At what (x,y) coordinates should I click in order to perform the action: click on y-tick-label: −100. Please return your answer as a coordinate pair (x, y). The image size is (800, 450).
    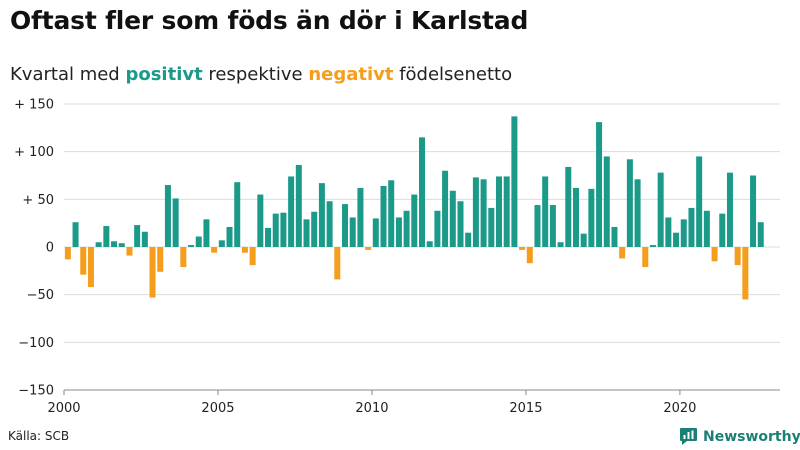
    Looking at the image, I should click on (36, 343).